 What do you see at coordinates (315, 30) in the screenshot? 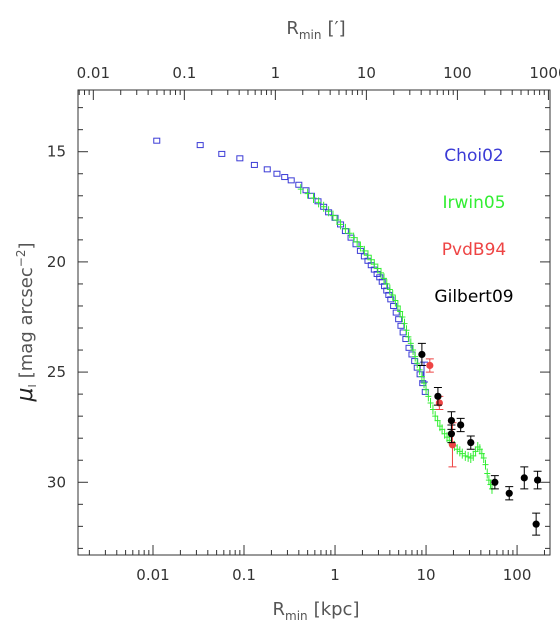
I see `top-axis-label: Rmin [′]` at bounding box center [315, 30].